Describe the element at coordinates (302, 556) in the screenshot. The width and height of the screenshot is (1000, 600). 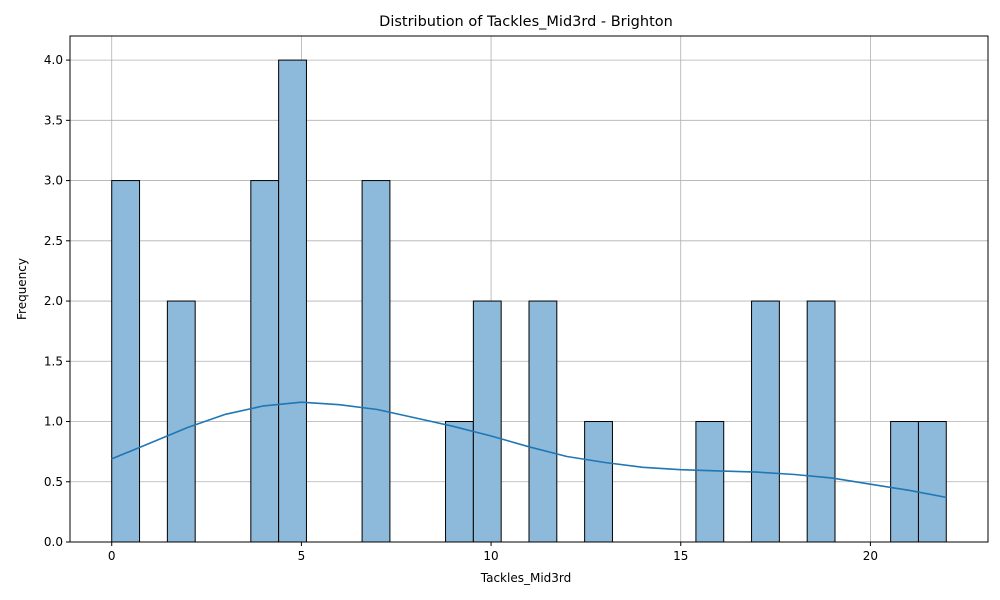
I see `x-tick-label: 5` at that location.